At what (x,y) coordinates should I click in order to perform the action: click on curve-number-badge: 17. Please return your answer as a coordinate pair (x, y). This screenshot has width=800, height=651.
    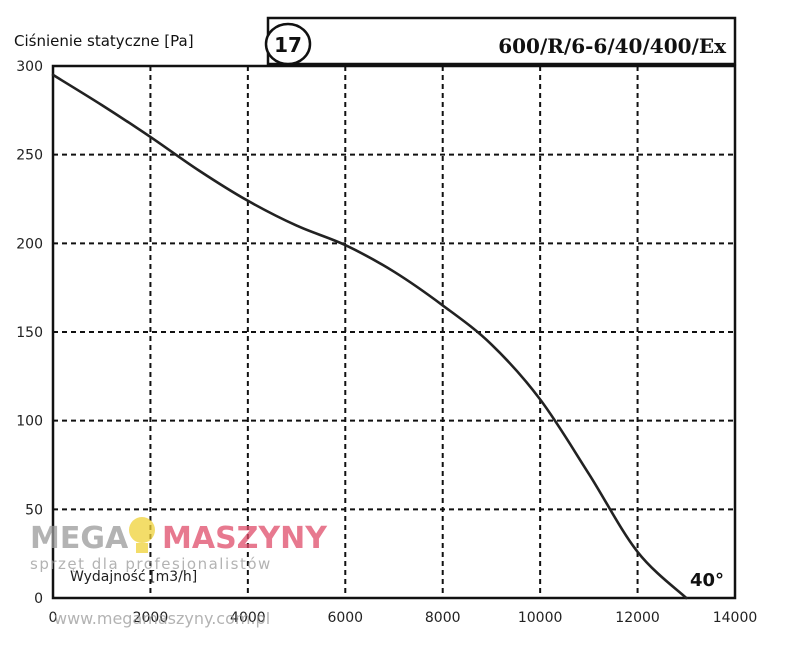
    Looking at the image, I should click on (288, 45).